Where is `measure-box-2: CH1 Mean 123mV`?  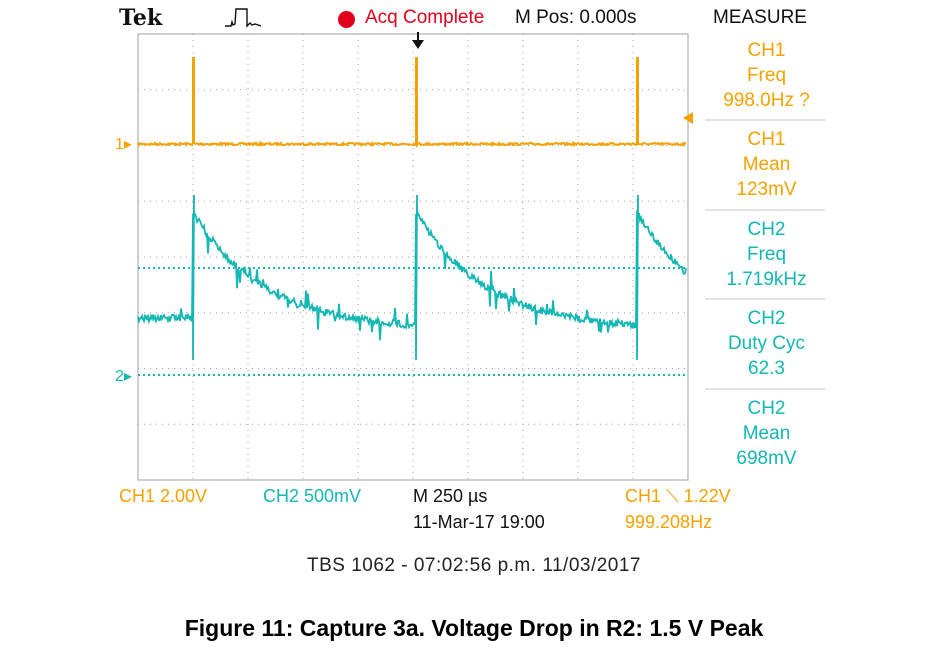
measure-box-2: CH1 Mean 123mV is located at coordinates (766, 164).